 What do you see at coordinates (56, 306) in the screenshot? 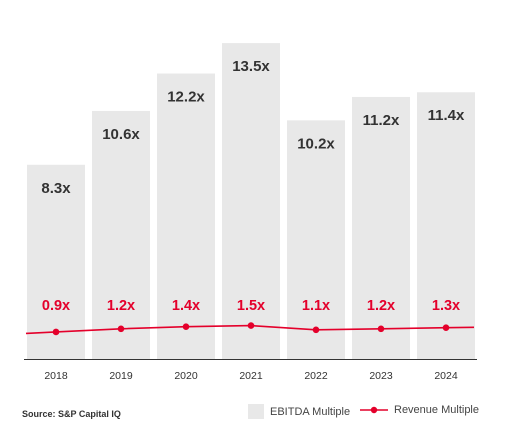
I see `revenue-value-label: 0.9x` at bounding box center [56, 306].